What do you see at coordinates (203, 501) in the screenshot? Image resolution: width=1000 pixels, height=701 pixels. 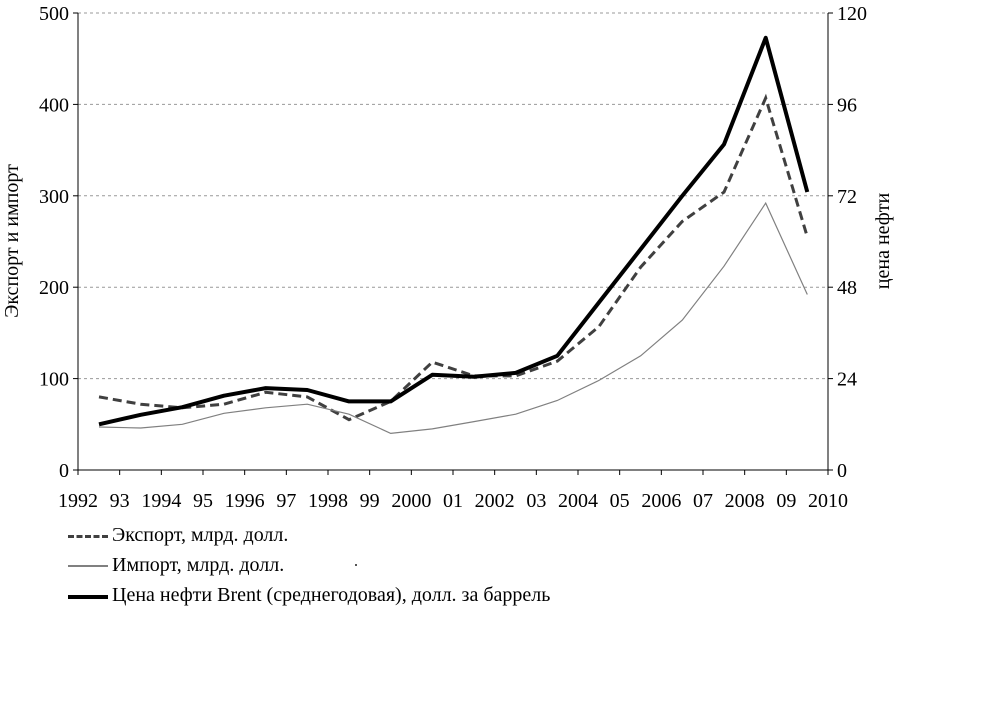 I see `x-tick-label: 95` at bounding box center [203, 501].